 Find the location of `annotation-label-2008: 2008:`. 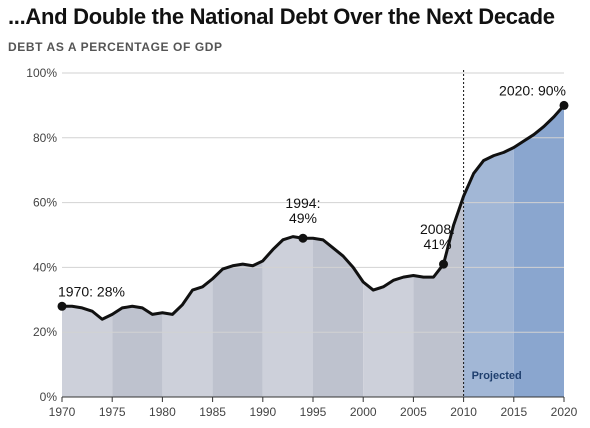

annotation-label-2008: 2008: is located at coordinates (437, 229).